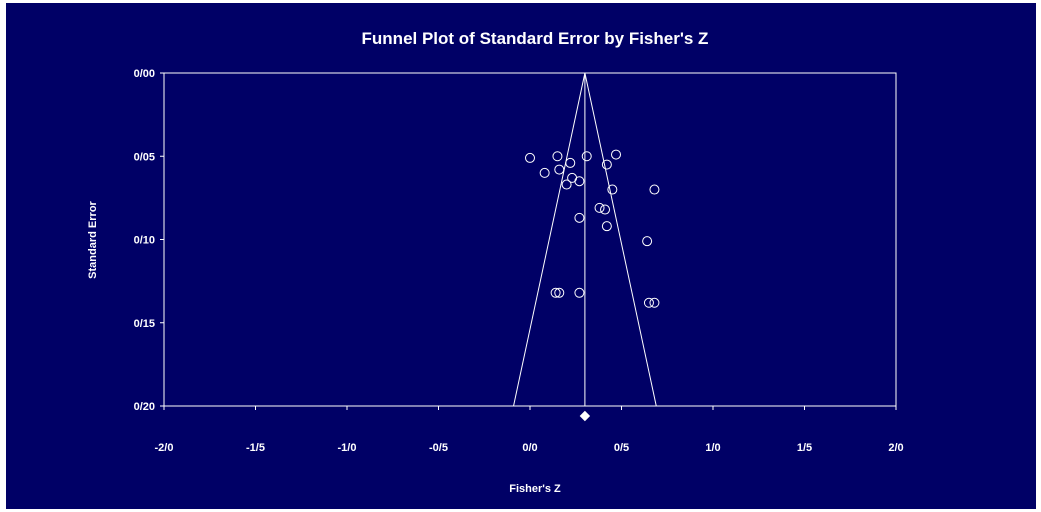 This screenshot has width=1041, height=512. Describe the element at coordinates (535, 489) in the screenshot. I see `x-axis-label: Fisher's Z` at that location.